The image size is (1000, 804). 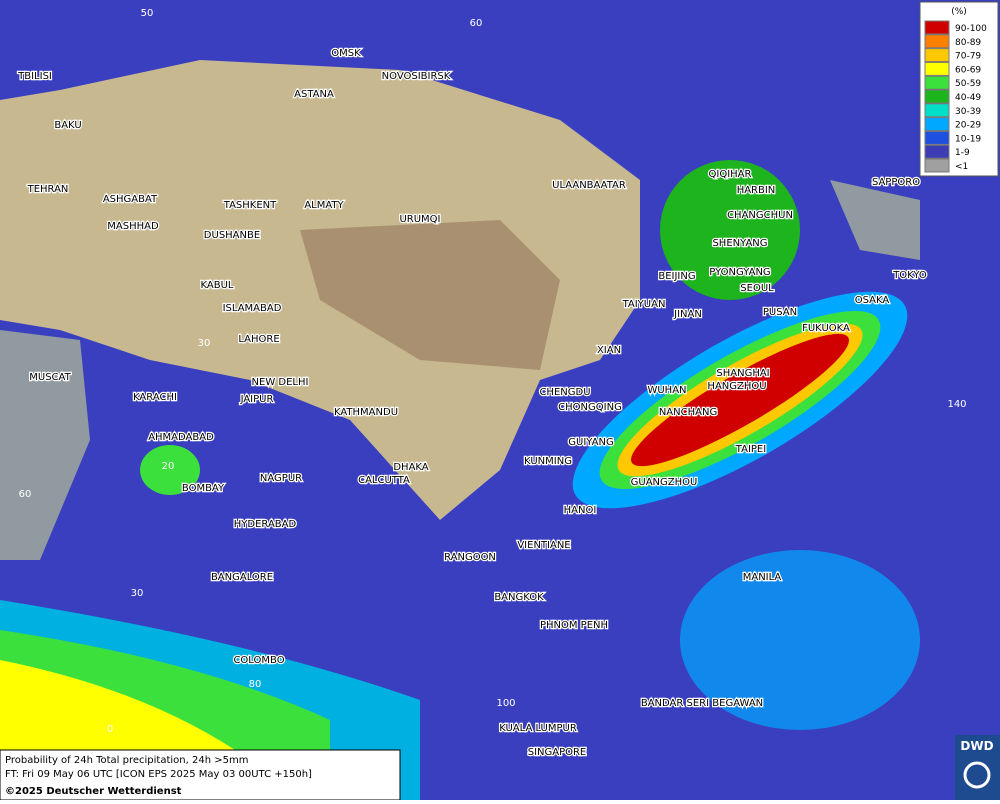 I want to click on legend-label: 10-19, so click(x=968, y=139).